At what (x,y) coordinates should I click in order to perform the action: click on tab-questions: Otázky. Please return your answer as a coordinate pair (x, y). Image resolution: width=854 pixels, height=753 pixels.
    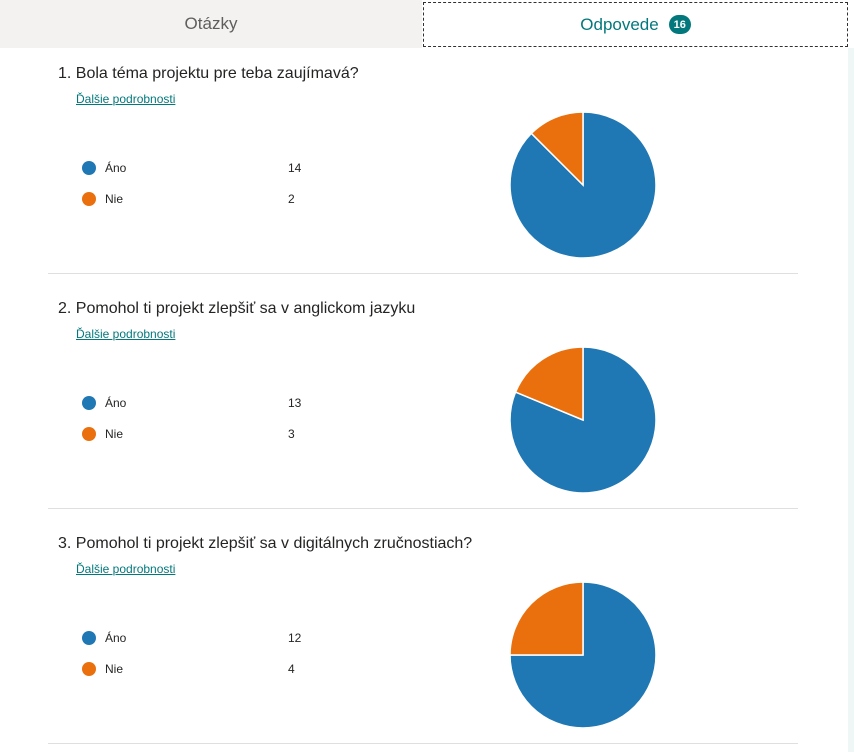
    Looking at the image, I should click on (211, 24).